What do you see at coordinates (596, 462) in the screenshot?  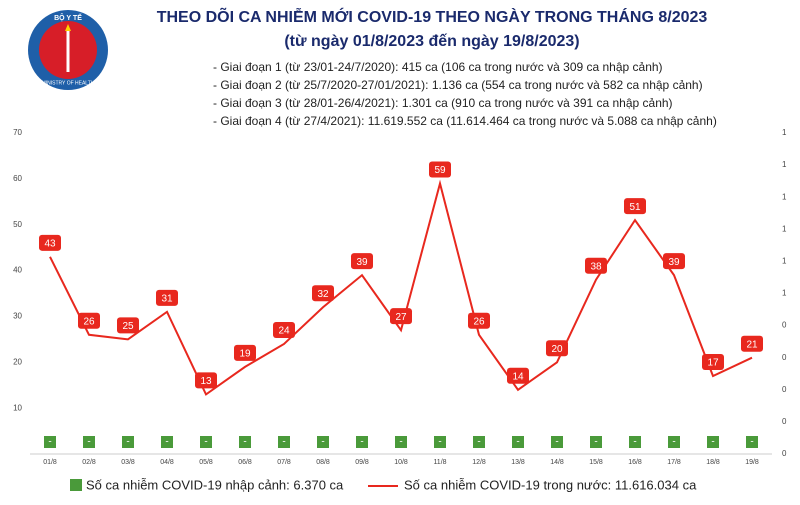 I see `x-tick-label: 15/8` at bounding box center [596, 462].